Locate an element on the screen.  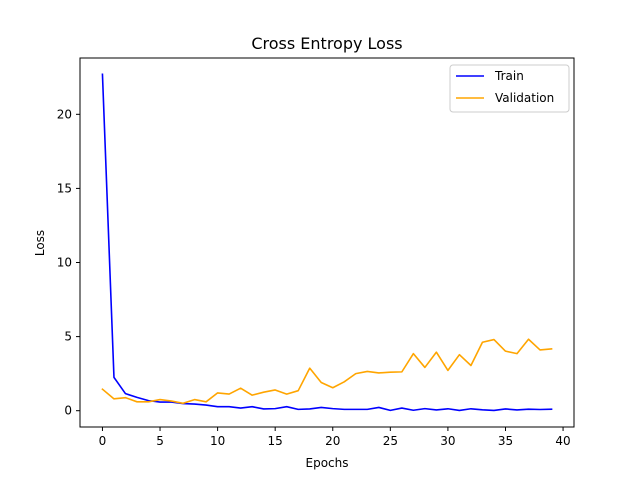
y-tick-label: 15 is located at coordinates (64, 188).